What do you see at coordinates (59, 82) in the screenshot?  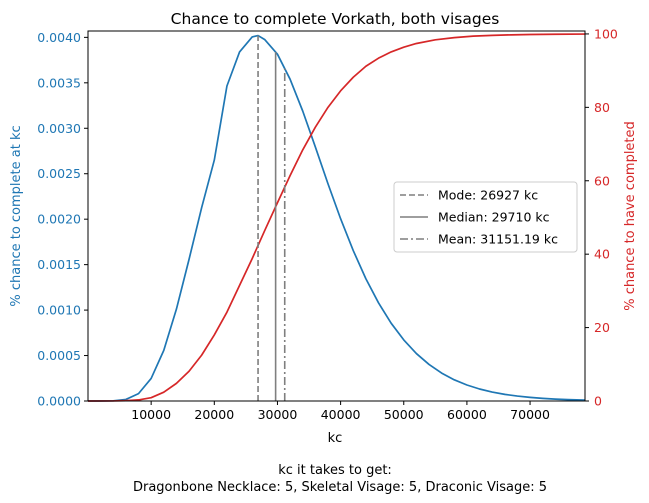 I see `y-left-tick-label: 0.0035` at bounding box center [59, 82].